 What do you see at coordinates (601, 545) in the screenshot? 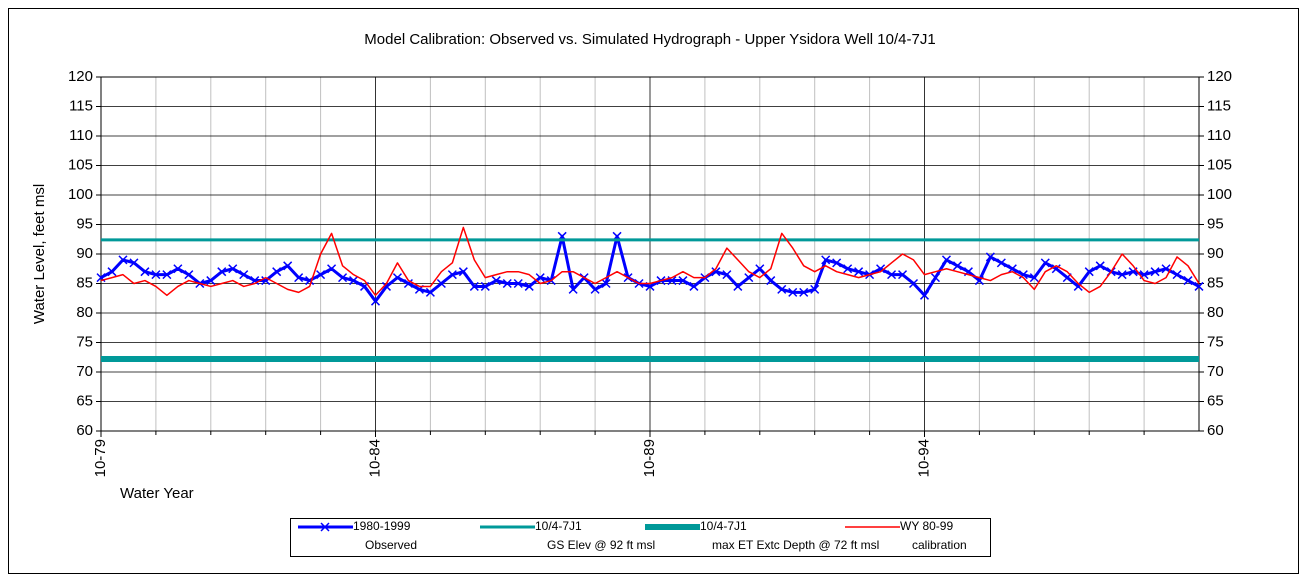
I see `legend-label: GS Elev @ 92 ft msl` at bounding box center [601, 545].